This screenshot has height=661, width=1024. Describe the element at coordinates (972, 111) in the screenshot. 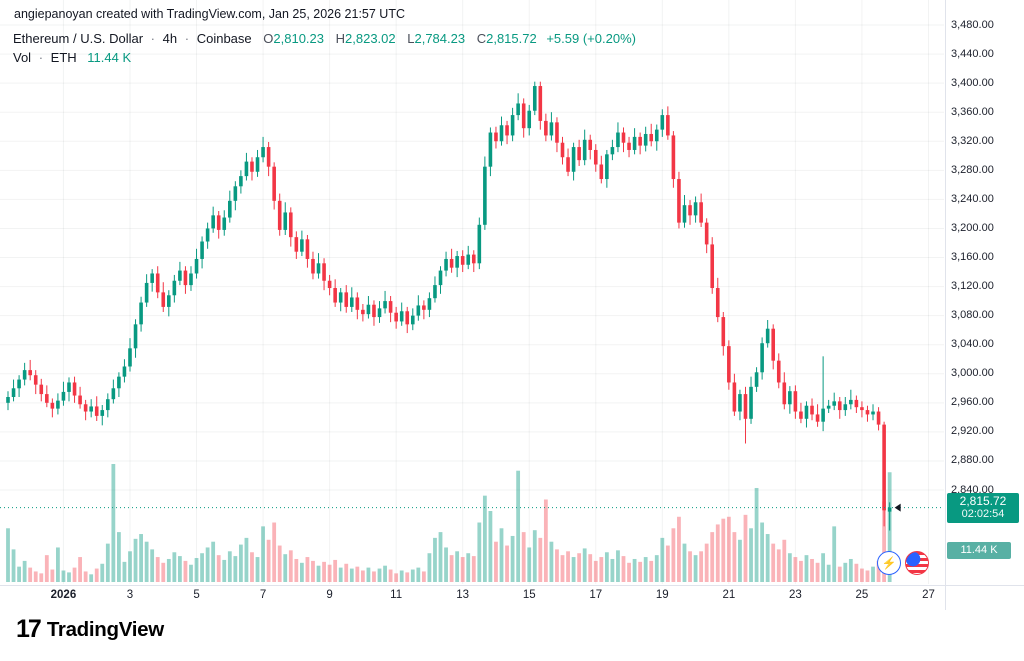

I see `price-axis-label: 3,360.00` at that location.